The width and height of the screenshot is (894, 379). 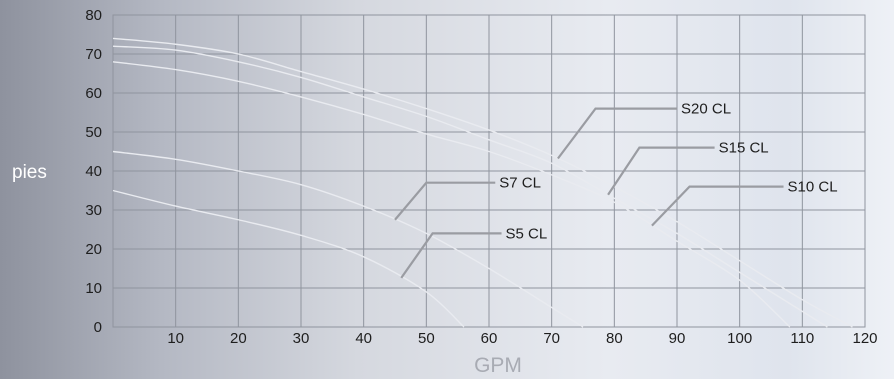 What do you see at coordinates (677, 338) in the screenshot?
I see `x-tick-label-90: 90` at bounding box center [677, 338].